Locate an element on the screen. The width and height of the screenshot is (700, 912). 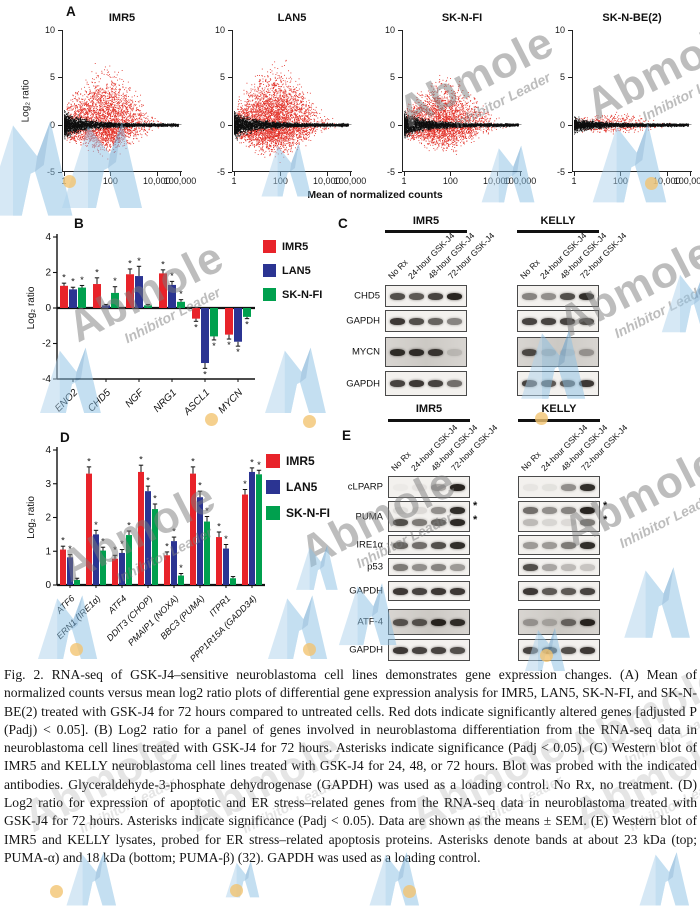
y-tick-label: 5 is located at coordinates (52, 77).